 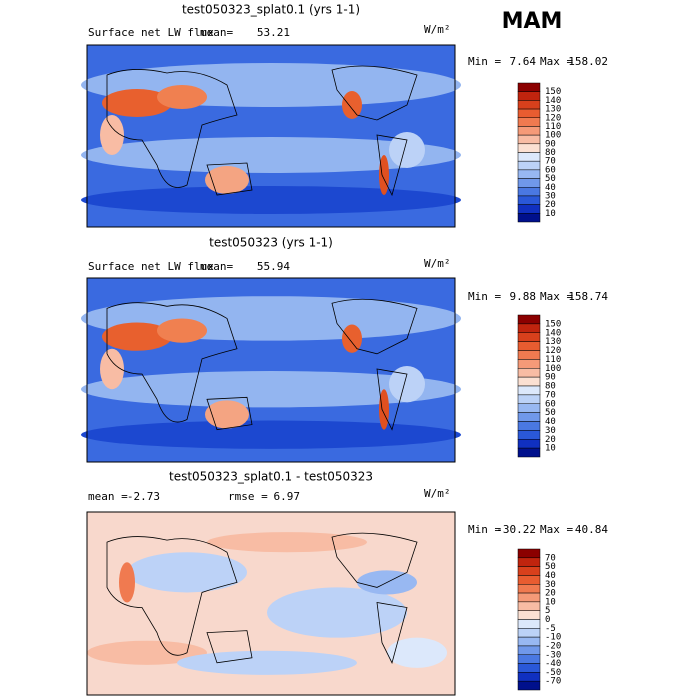 What do you see at coordinates (550, 196) in the screenshot?
I see `colorbar-label: 30` at bounding box center [550, 196].